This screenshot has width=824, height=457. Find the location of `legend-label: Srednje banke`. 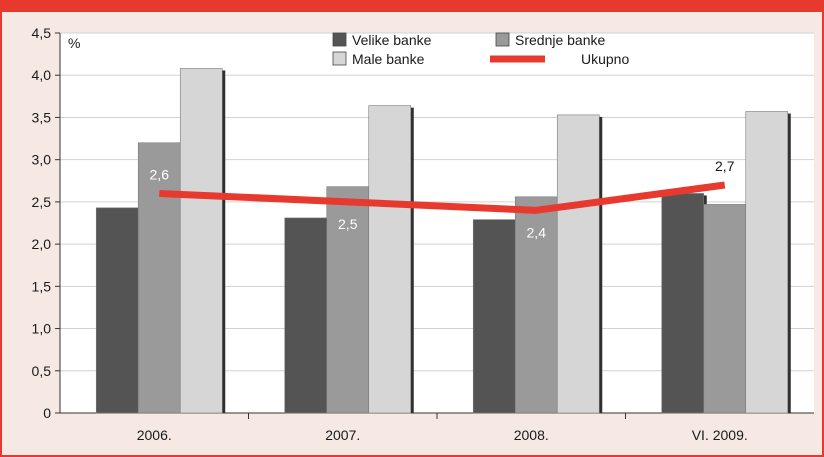

legend-label: Srednje banke is located at coordinates (560, 40).